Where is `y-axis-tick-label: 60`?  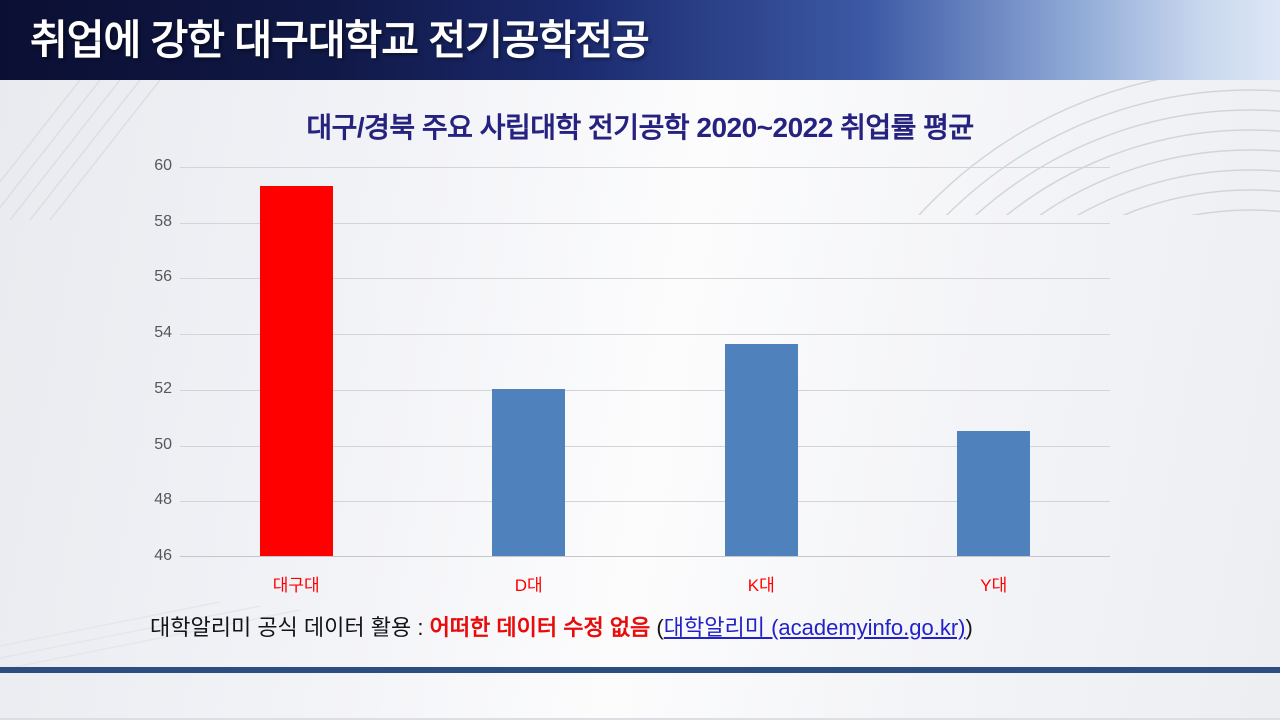 y-axis-tick-label: 60 is located at coordinates (163, 165).